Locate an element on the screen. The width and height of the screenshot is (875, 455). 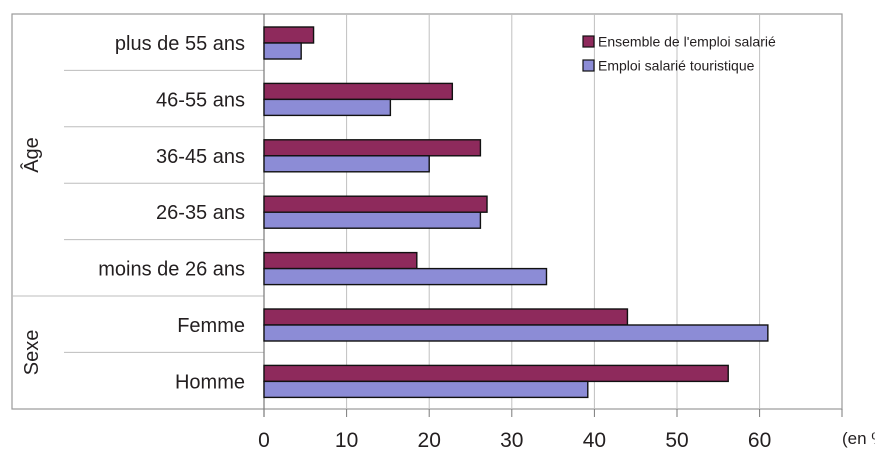
x-tick-label: 20 is located at coordinates (429, 440).